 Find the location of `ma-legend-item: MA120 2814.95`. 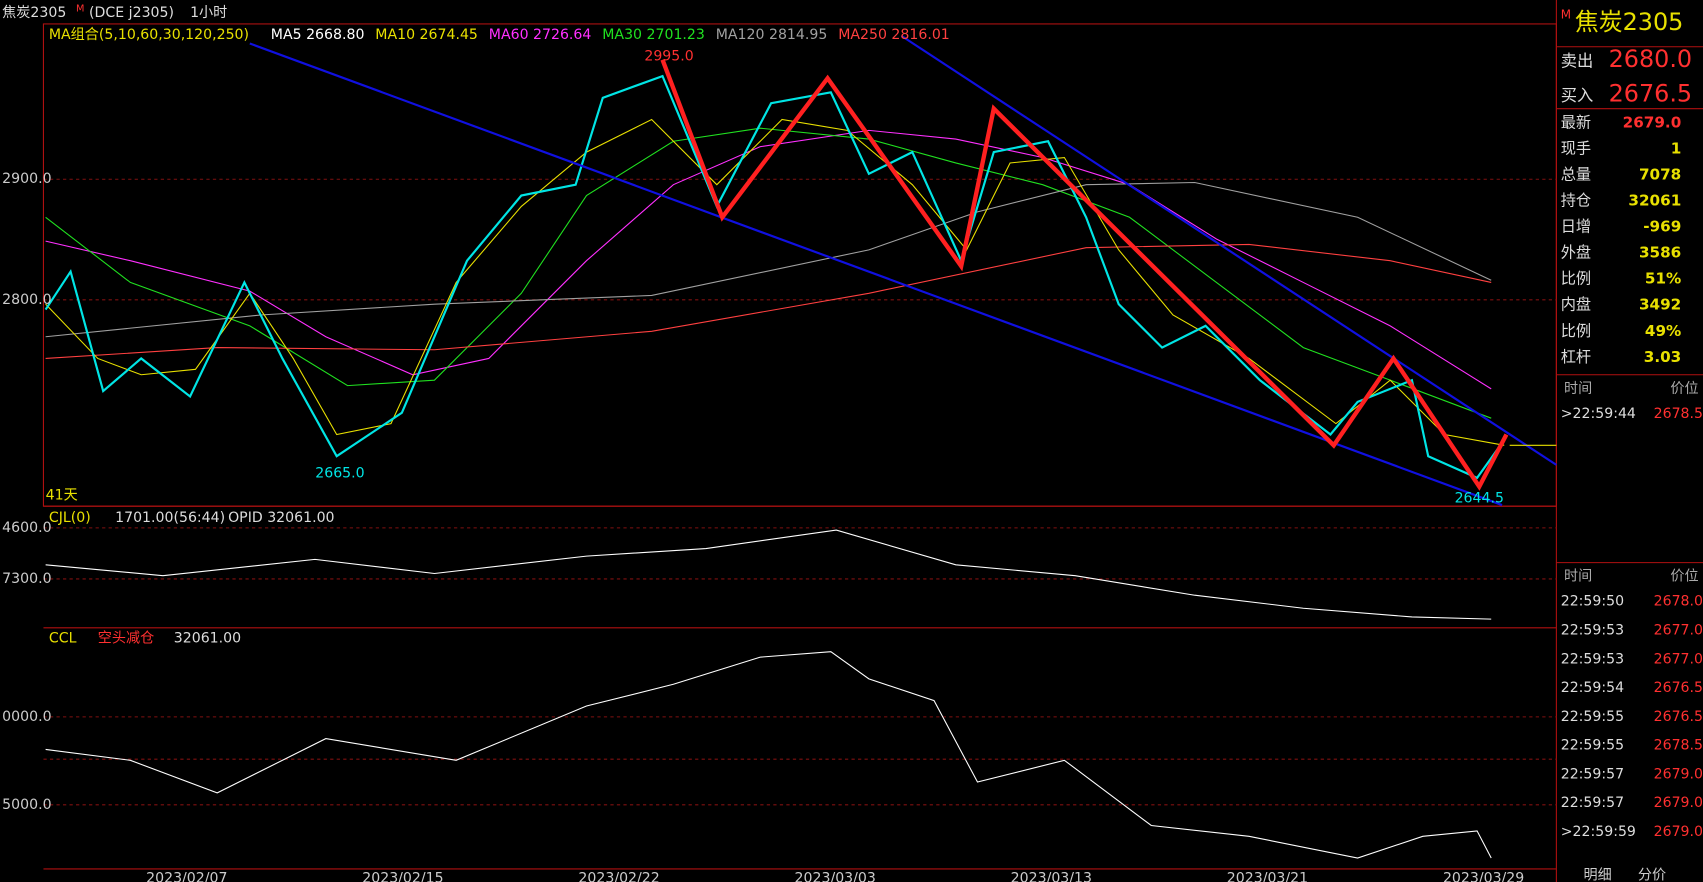

ma-legend-item: MA120 2814.95 is located at coordinates (772, 35).